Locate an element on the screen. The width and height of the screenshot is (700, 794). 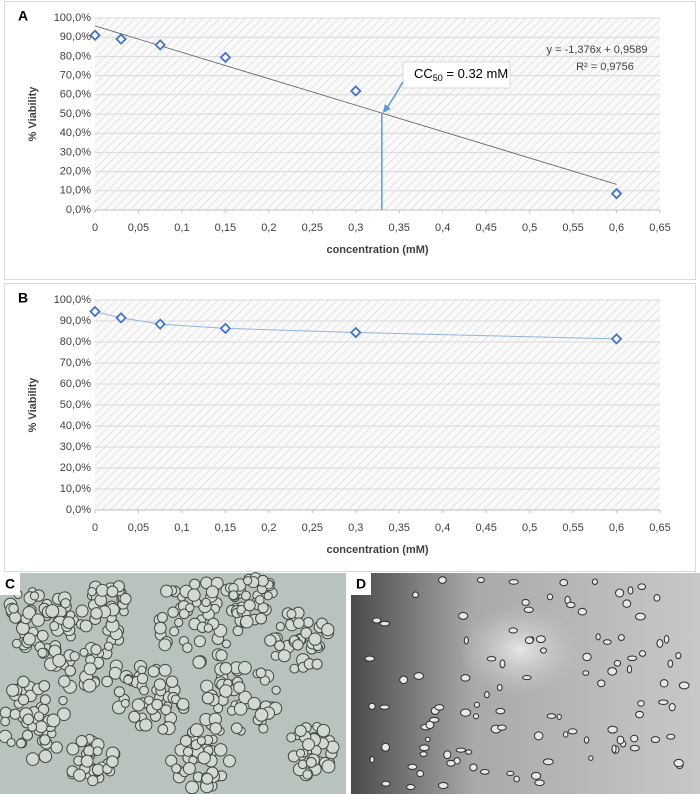
y-tick-label: 60,0% is located at coordinates (75, 384).